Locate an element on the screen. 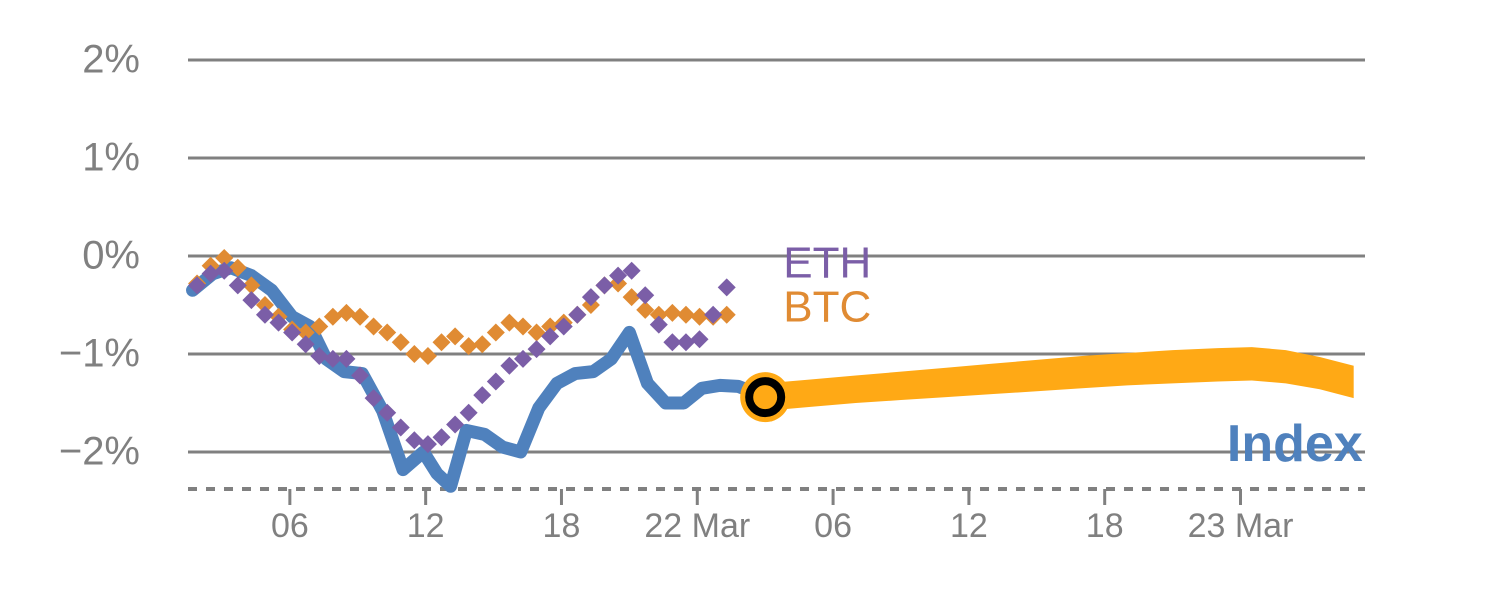 Image resolution: width=1500 pixels, height=600 pixels. index-label: Index is located at coordinates (1295, 444).